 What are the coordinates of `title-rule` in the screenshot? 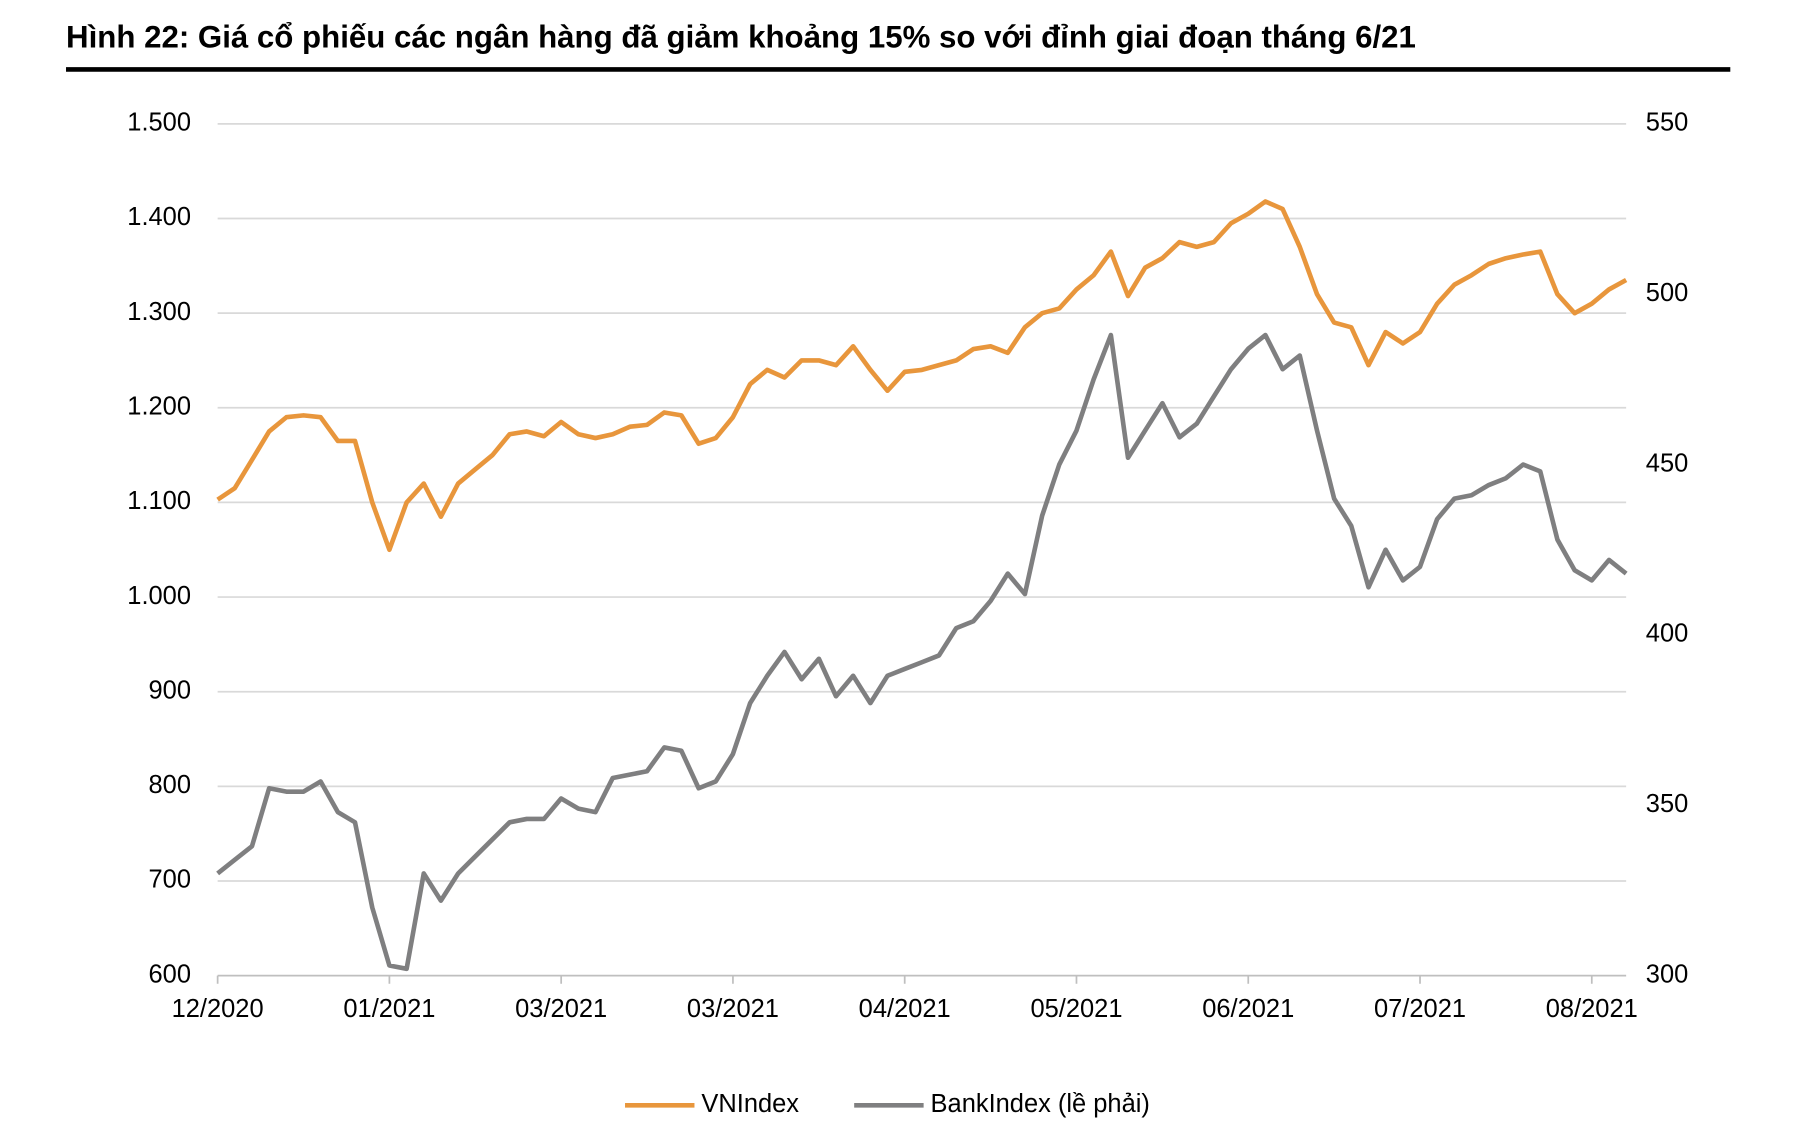 It's located at (898, 69).